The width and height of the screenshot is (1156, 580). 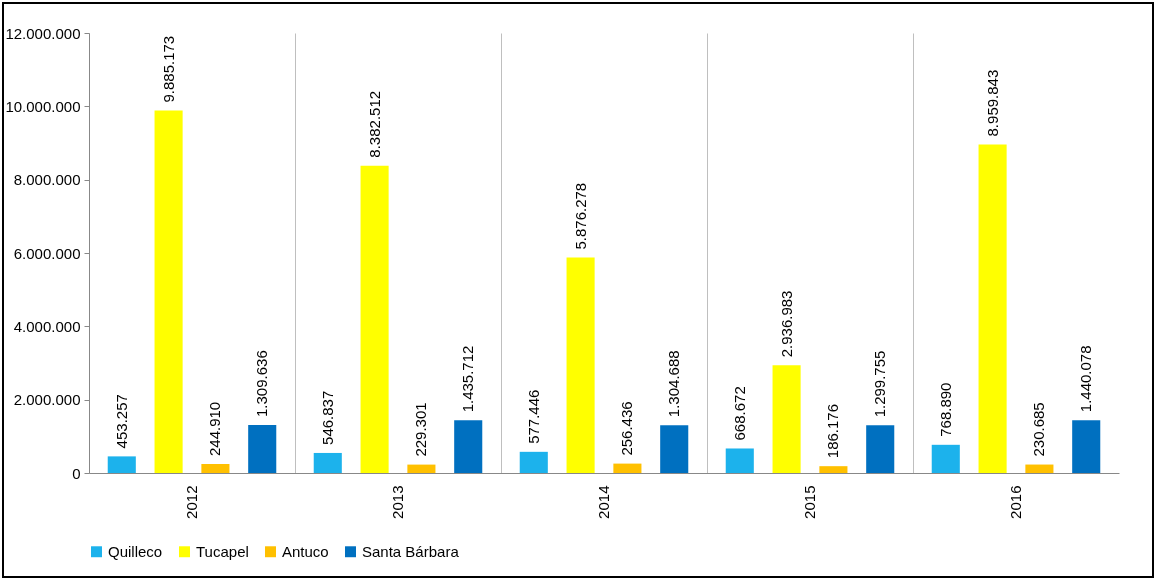 I want to click on data-label: 8.382.512, so click(x=374, y=124).